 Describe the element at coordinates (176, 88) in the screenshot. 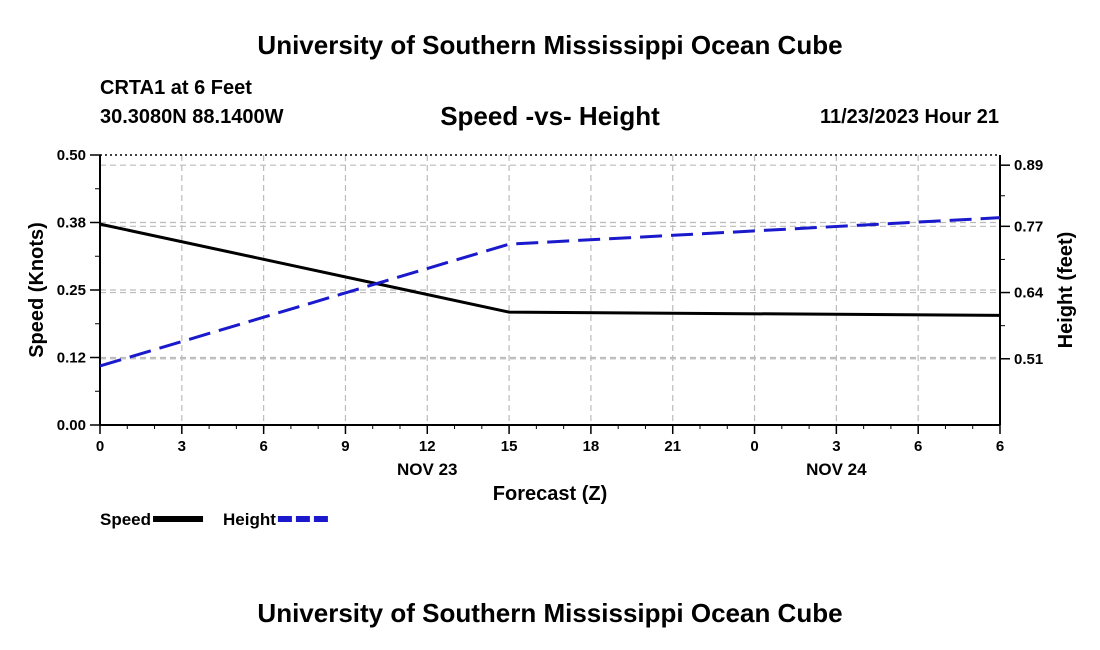

I see `station-label: CRTA1 at 6 Feet` at that location.